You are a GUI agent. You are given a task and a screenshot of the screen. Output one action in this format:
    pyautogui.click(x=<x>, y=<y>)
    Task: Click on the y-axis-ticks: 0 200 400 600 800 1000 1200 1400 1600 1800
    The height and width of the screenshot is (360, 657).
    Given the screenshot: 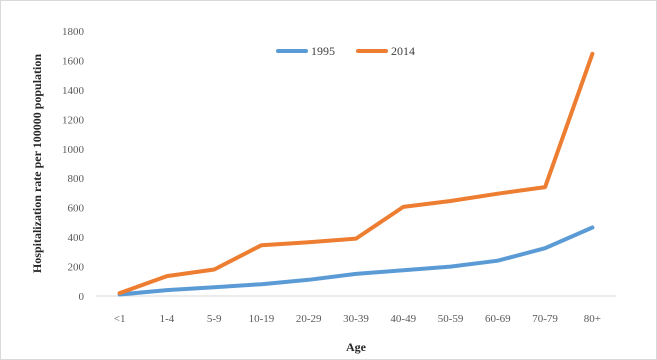 What is the action you would take?
    pyautogui.click(x=73, y=164)
    